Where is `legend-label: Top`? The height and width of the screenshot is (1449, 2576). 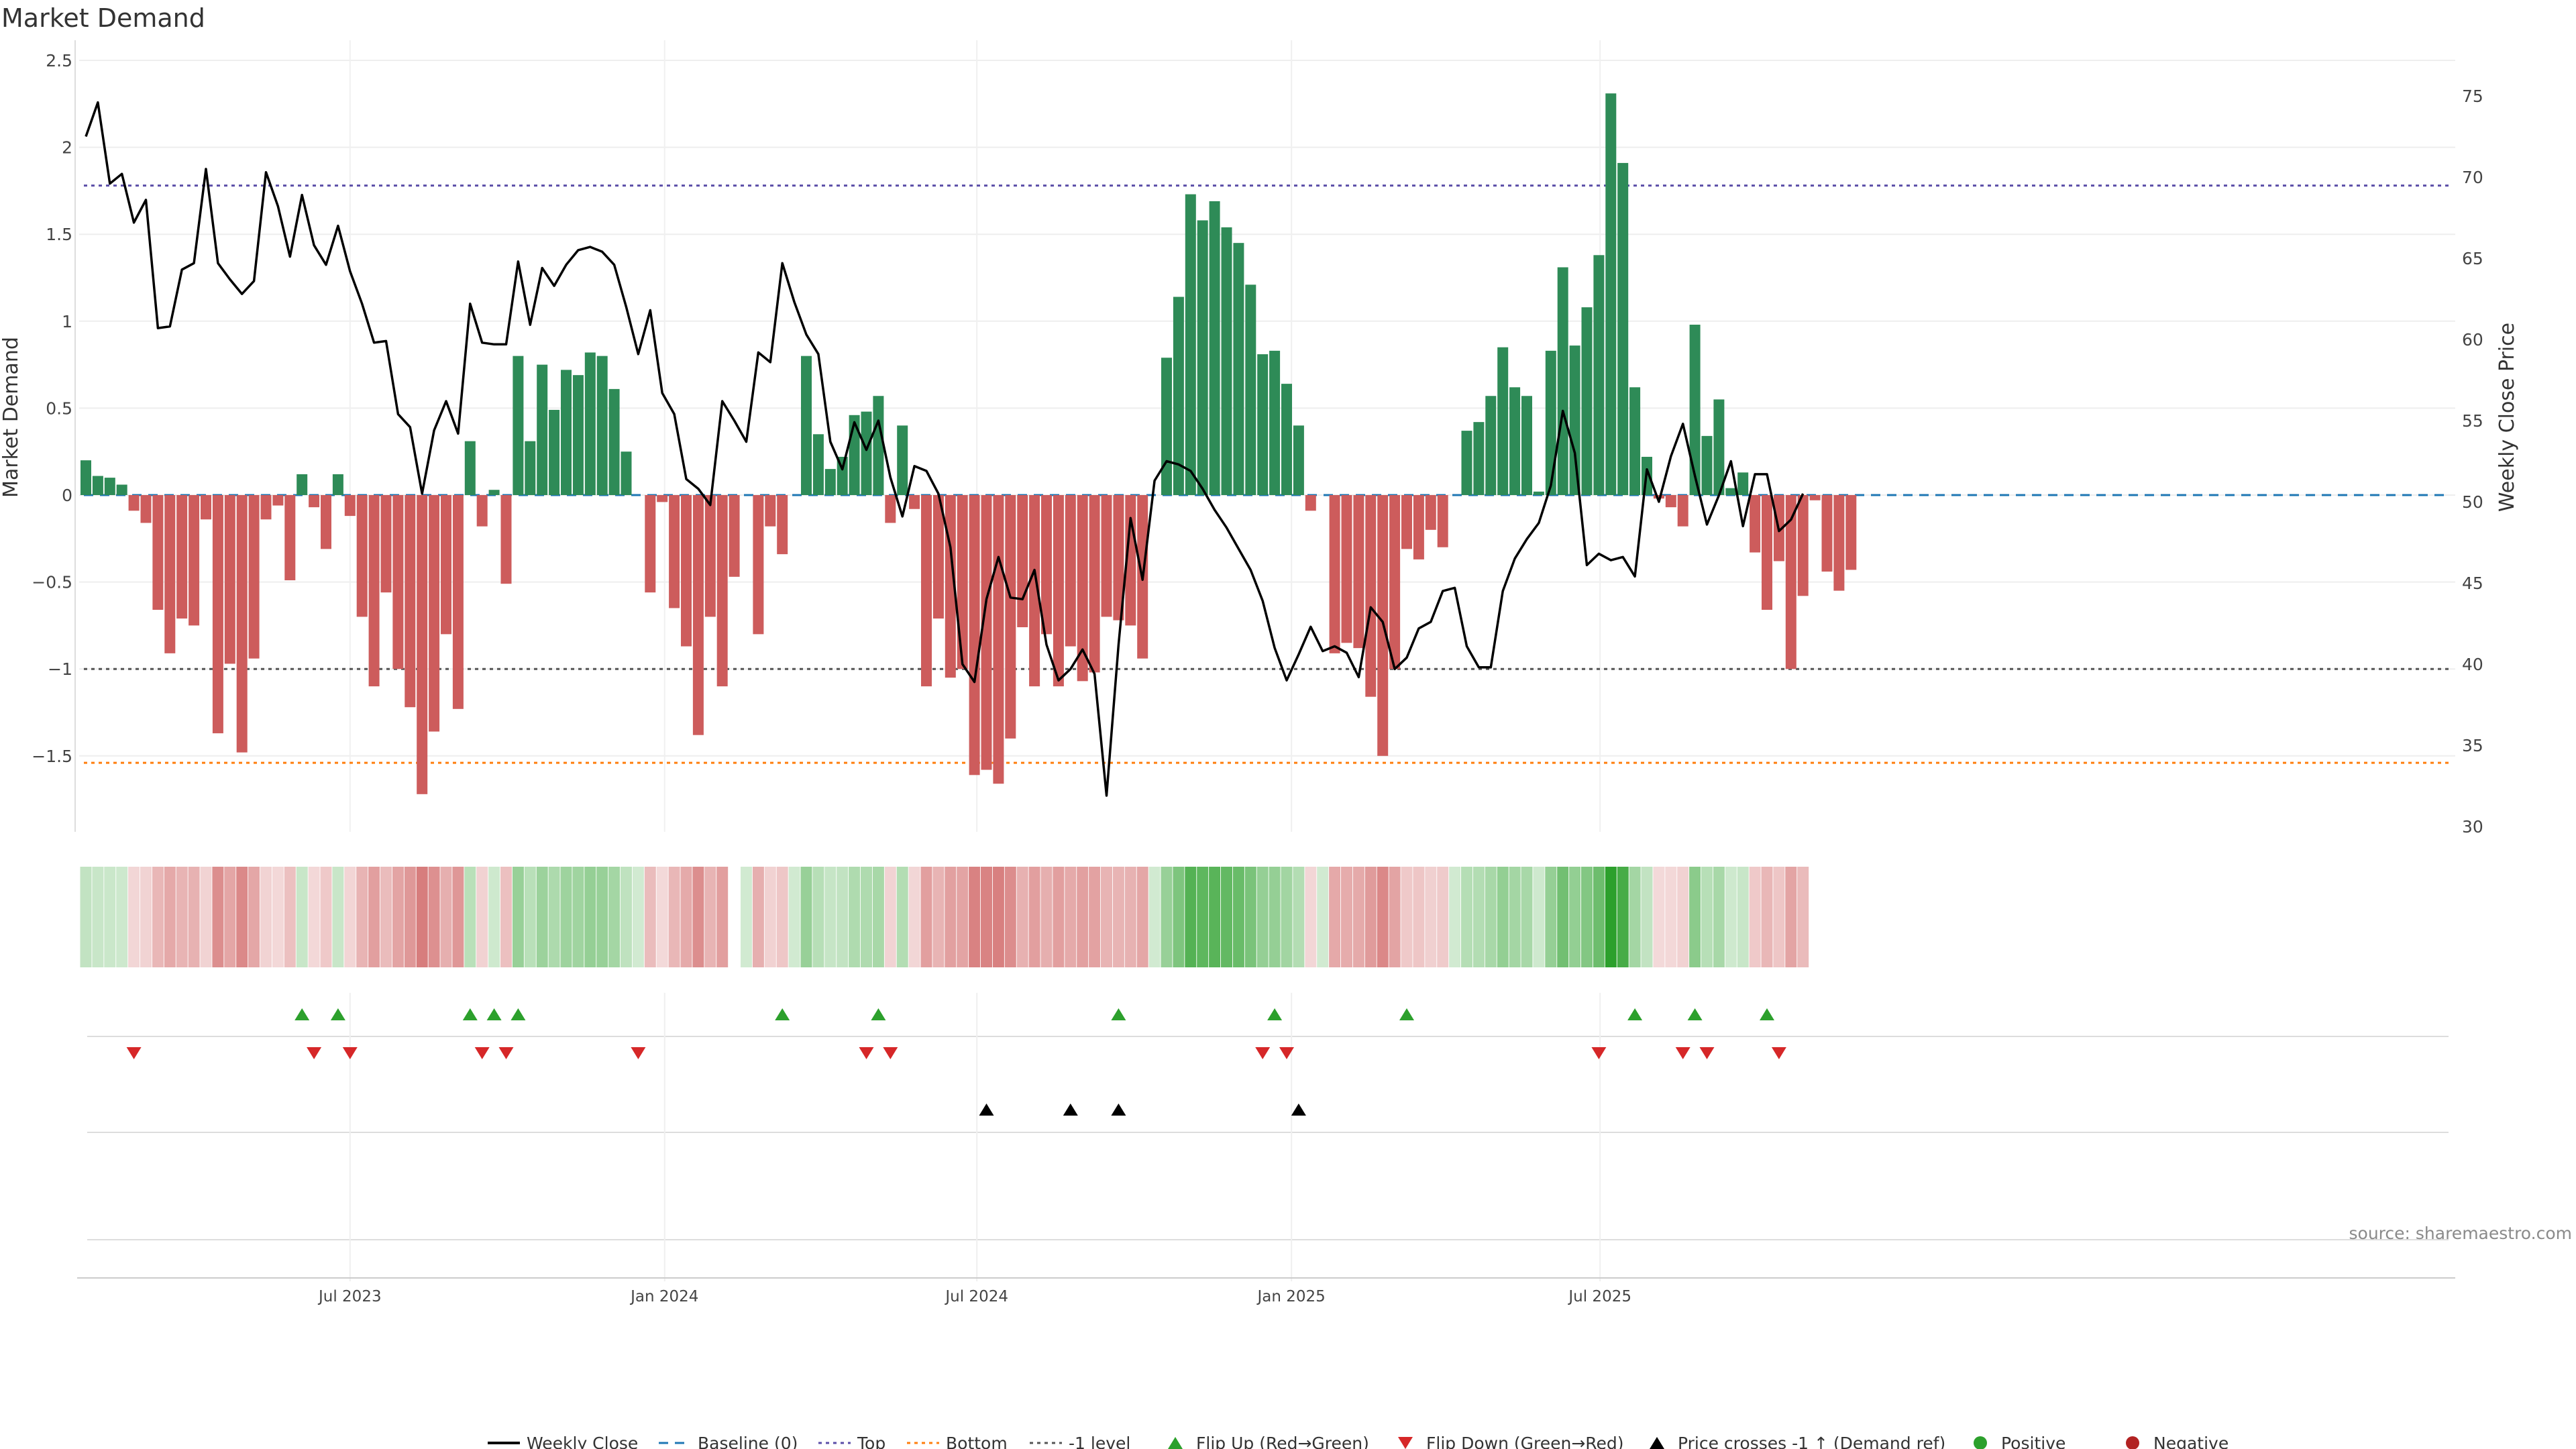 legend-label: Top is located at coordinates (871, 1441).